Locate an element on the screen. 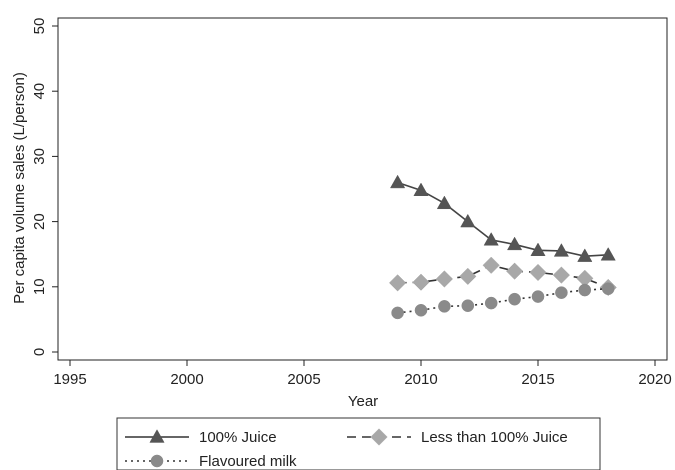 This screenshot has height=470, width=675. x-tick-label: 2020 is located at coordinates (654, 379).